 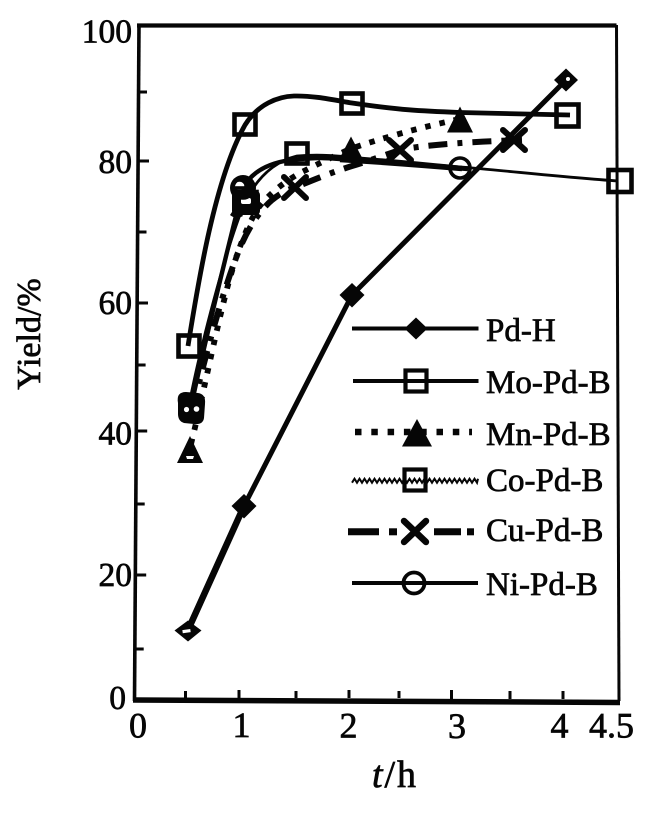 What do you see at coordinates (560, 726) in the screenshot?
I see `svg-text: 4` at bounding box center [560, 726].